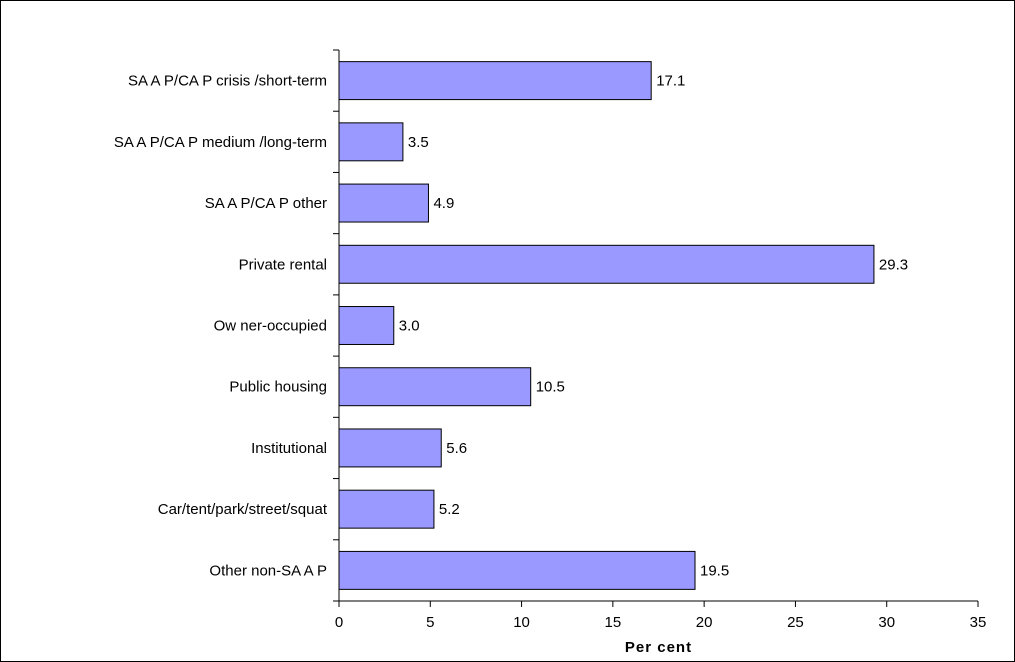  I want to click on data-label: 5.6, so click(456, 448).